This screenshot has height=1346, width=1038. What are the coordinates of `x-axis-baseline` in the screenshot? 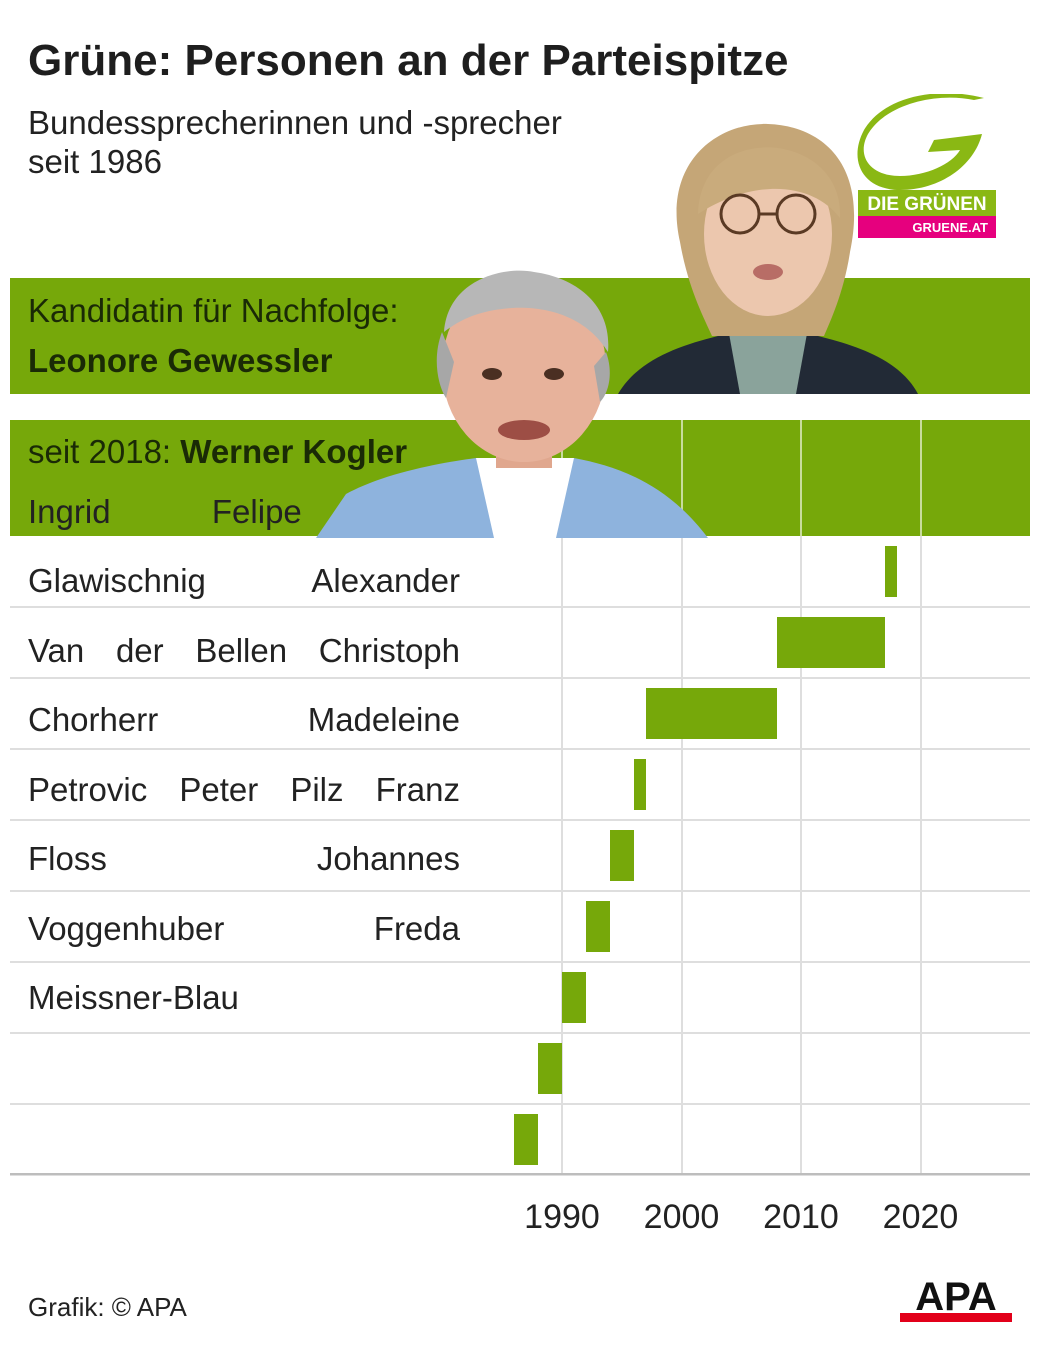 It's located at (520, 1174).